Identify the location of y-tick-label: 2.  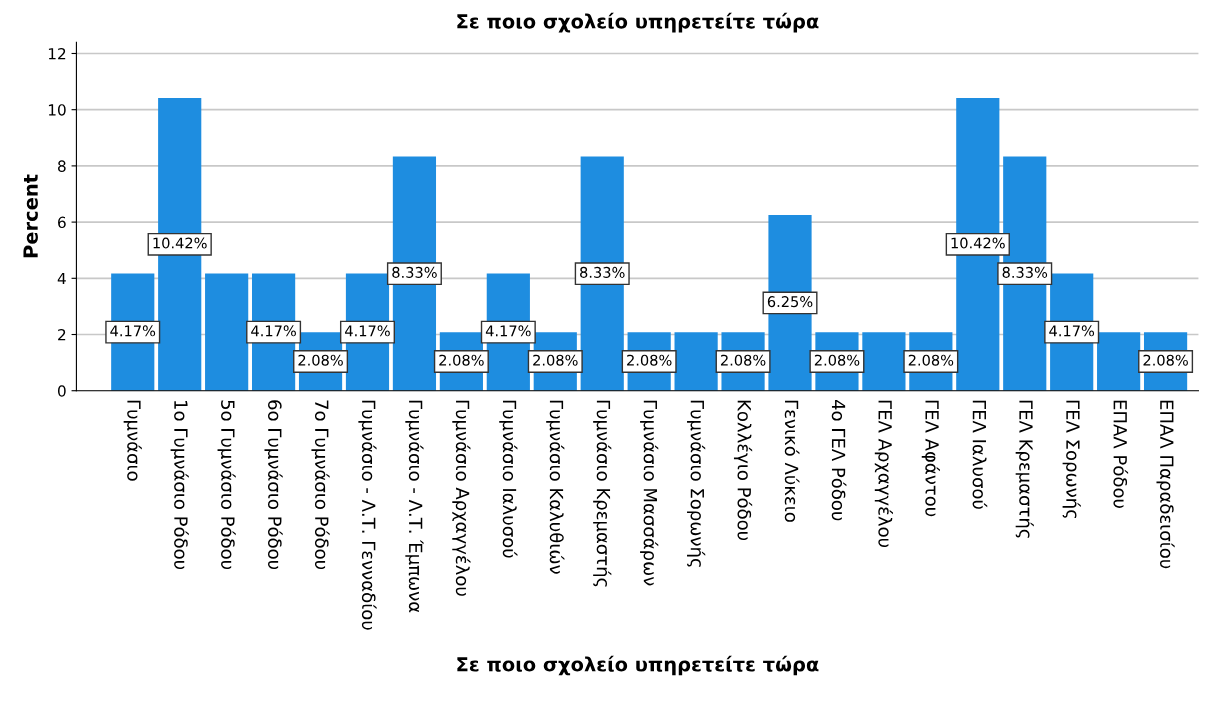
(62, 334).